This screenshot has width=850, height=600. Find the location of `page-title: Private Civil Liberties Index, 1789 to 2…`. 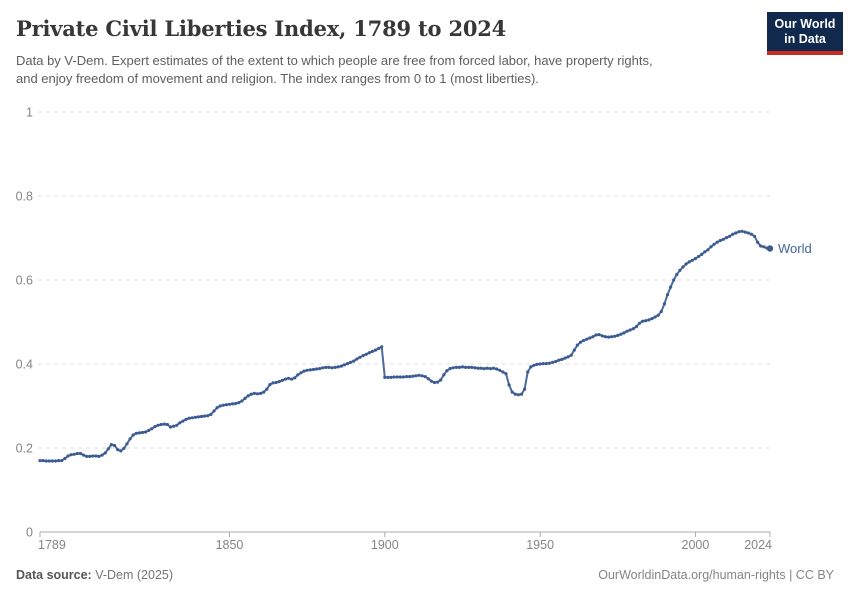

page-title: Private Civil Liberties Index, 1789 to 2… is located at coordinates (261, 28).